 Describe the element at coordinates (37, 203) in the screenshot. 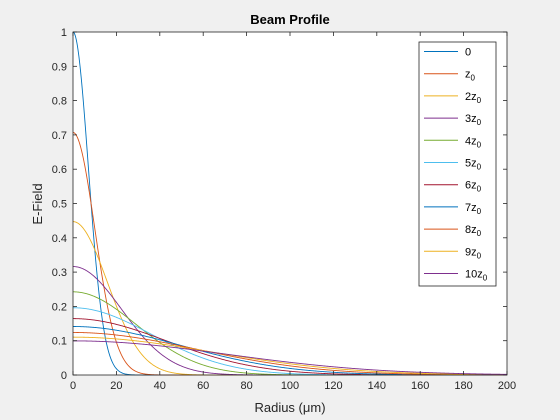

I see `y-axis-label: E-Field` at that location.